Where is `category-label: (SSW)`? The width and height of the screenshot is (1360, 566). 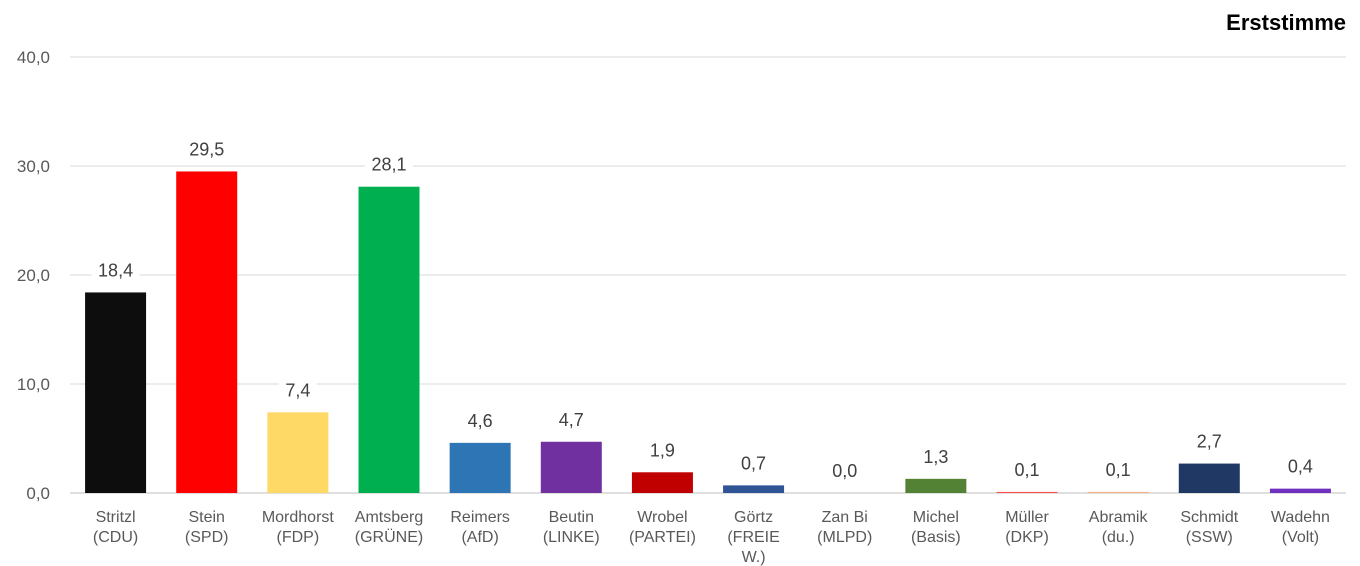
category-label: (SSW) is located at coordinates (1209, 537).